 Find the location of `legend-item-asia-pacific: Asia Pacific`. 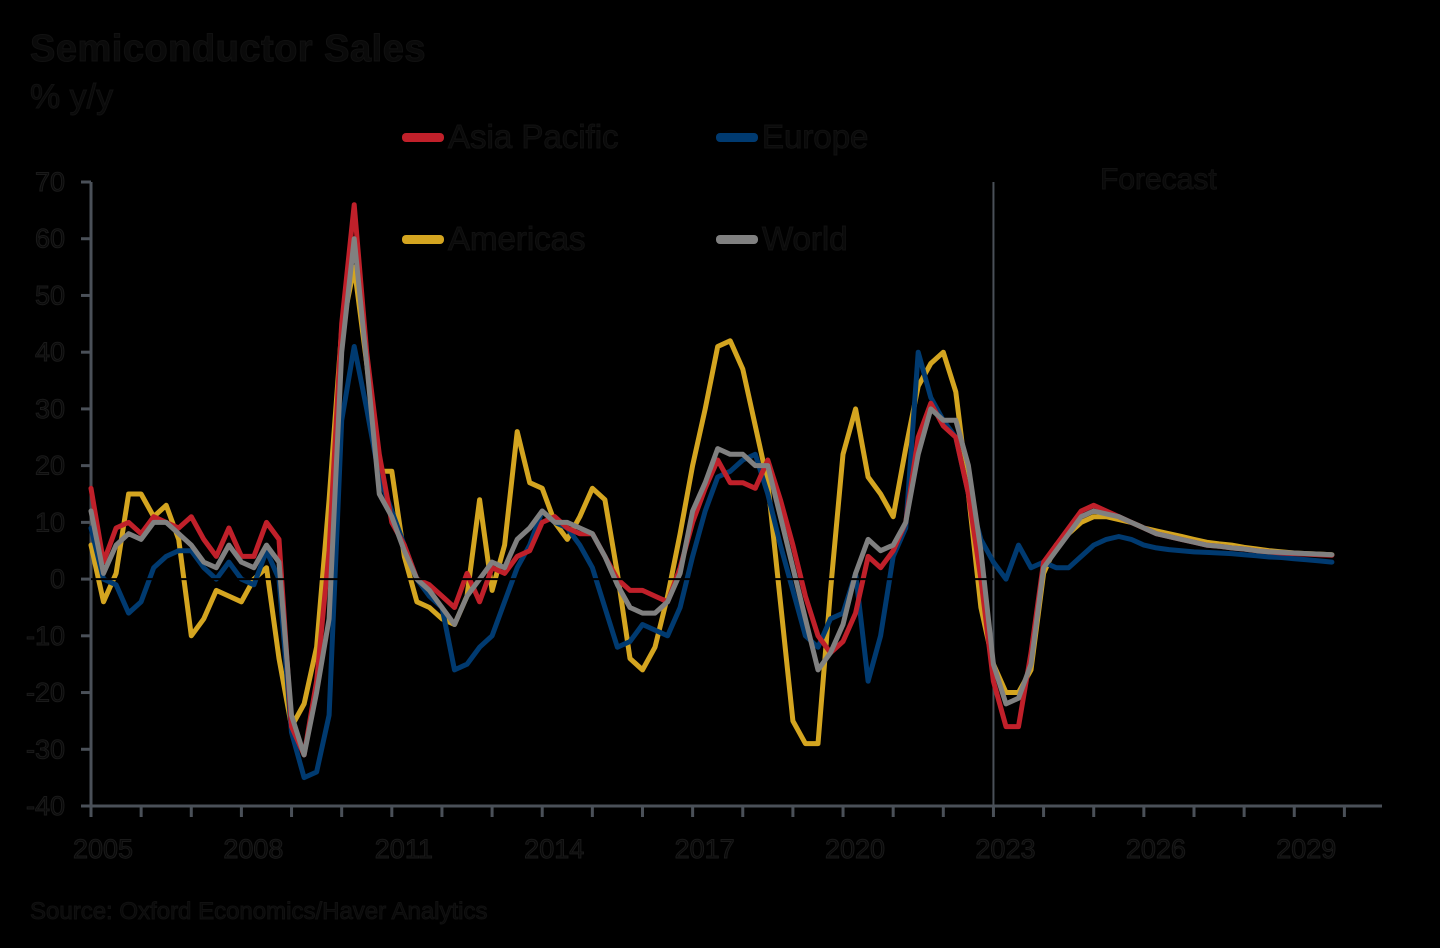

legend-item-asia-pacific: Asia Pacific is located at coordinates (510, 137).